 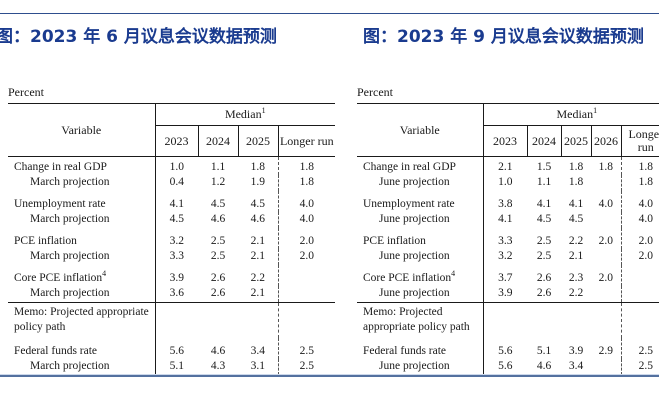 What do you see at coordinates (544, 348) in the screenshot?
I see `value-cell: 5.1` at bounding box center [544, 348].